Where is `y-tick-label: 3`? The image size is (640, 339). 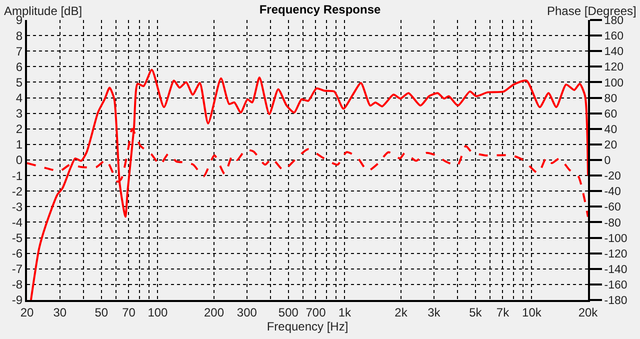 y-tick-label: 3 is located at coordinates (19, 113).